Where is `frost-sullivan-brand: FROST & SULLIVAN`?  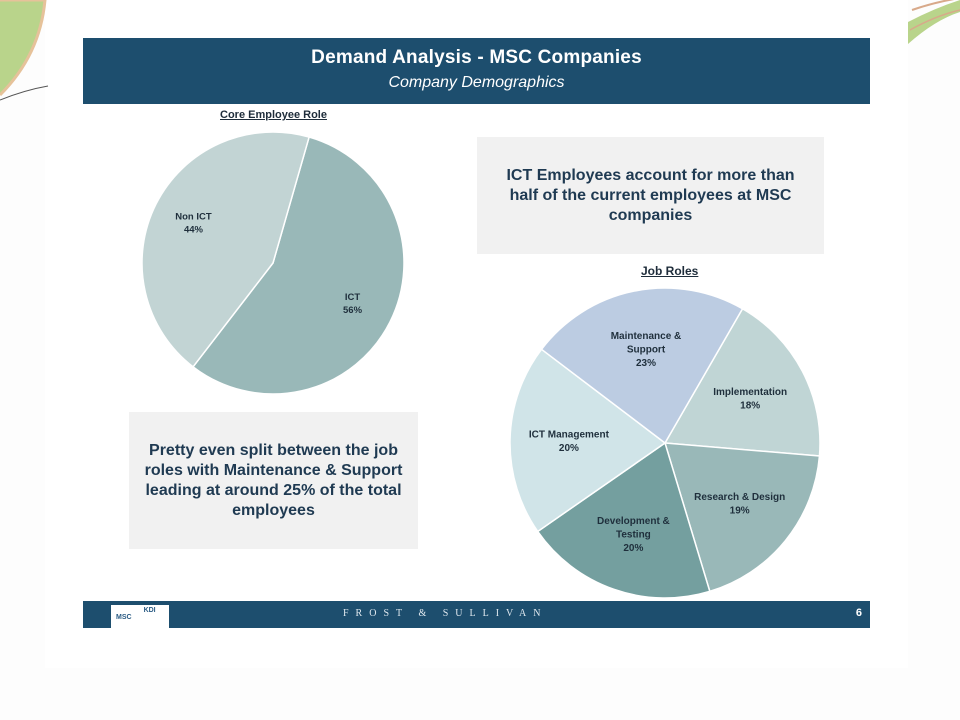
frost-sullivan-brand: FROST & SULLIVAN is located at coordinates (445, 613).